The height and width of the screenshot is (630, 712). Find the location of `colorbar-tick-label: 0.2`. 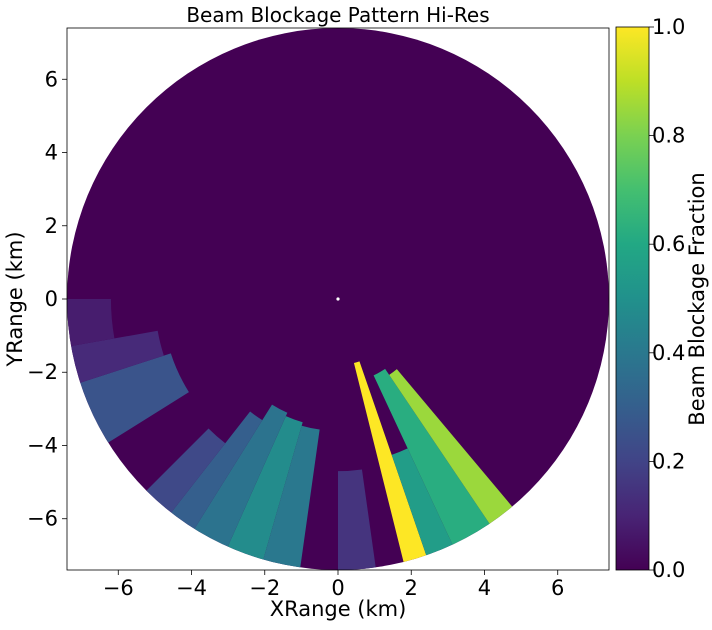

colorbar-tick-label: 0.2 is located at coordinates (668, 461).